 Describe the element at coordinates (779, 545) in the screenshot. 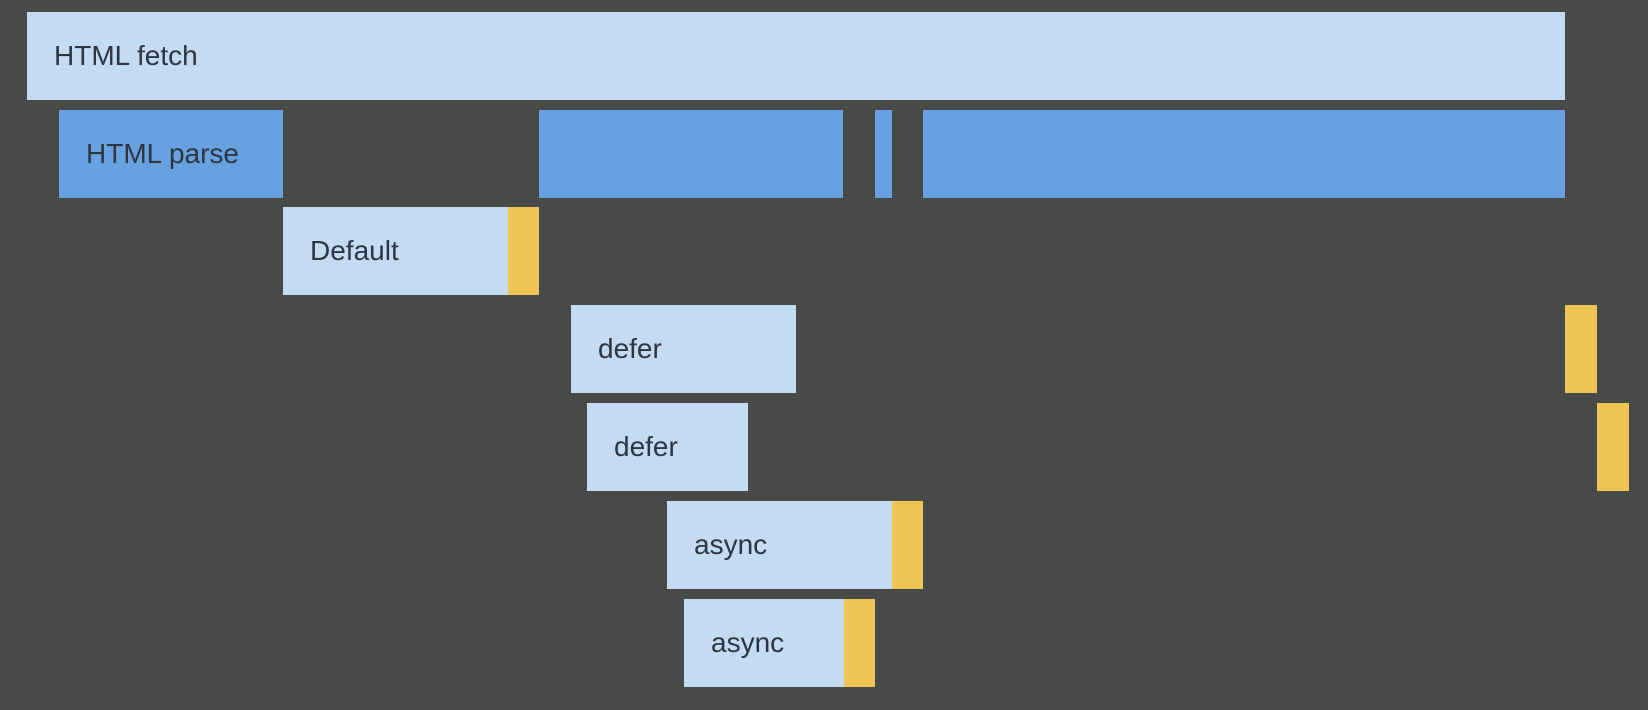

I see `async-script-1-fetch-bar: async` at that location.